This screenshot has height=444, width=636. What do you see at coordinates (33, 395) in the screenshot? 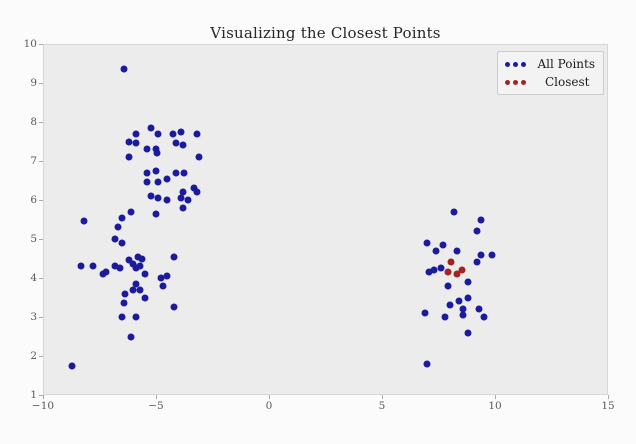
I see `y-tick-label: 1` at bounding box center [33, 395].